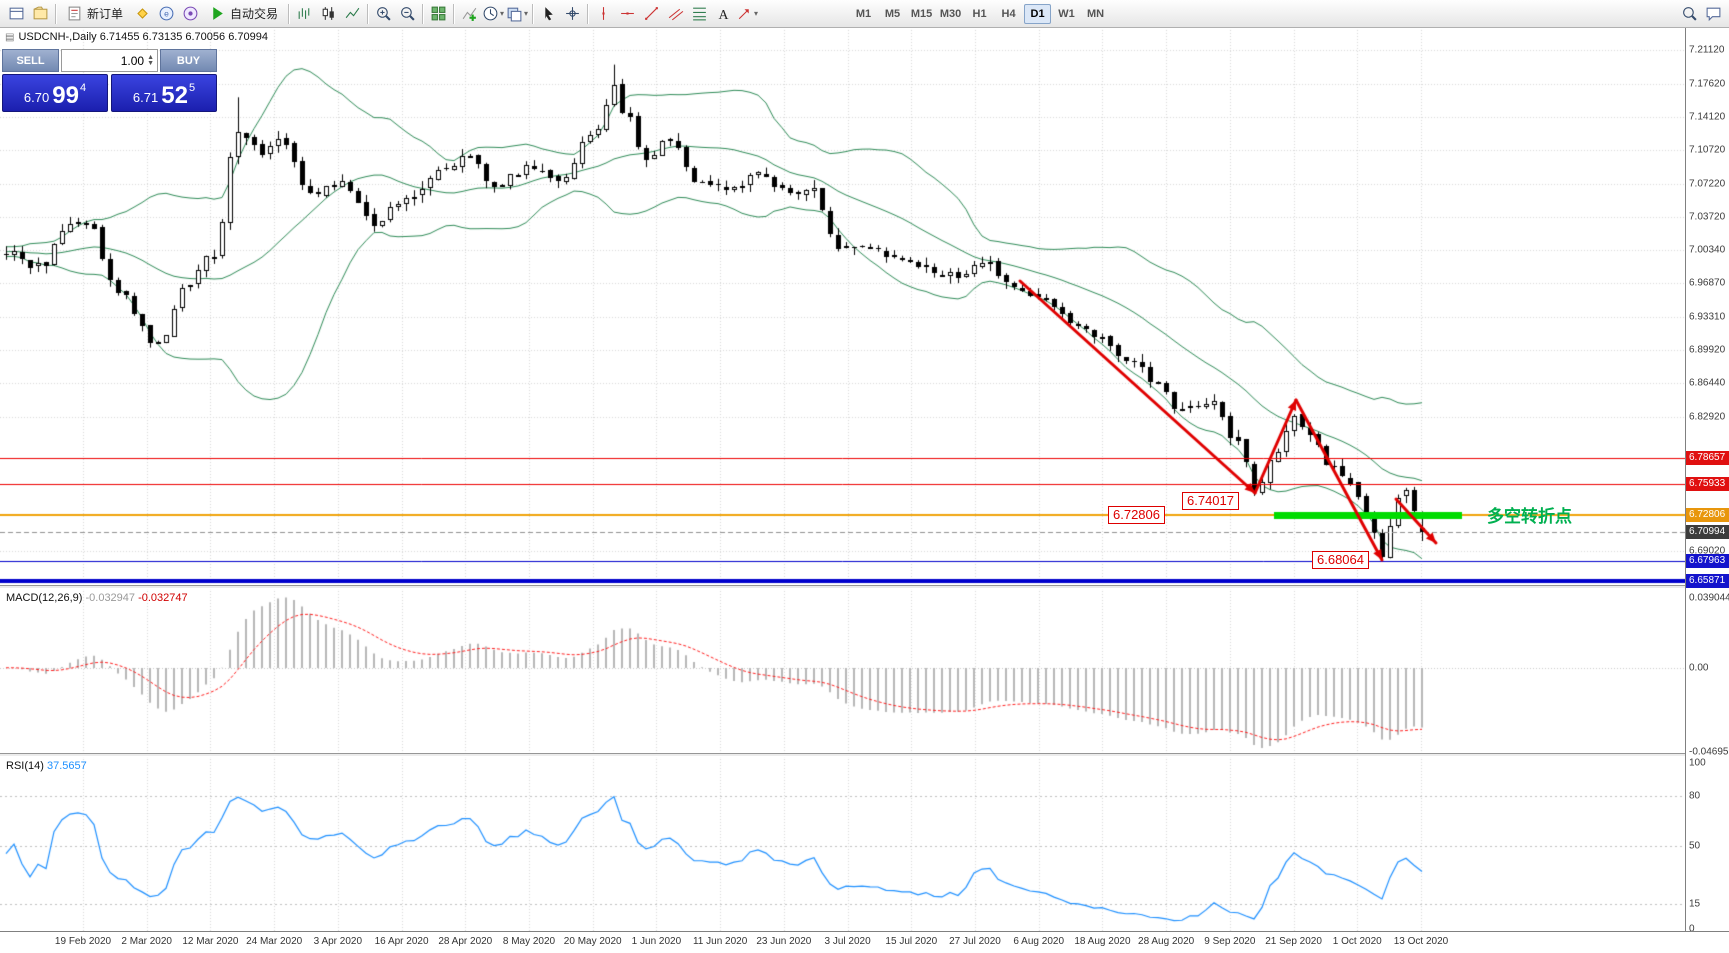 The image size is (1729, 953). Describe the element at coordinates (950, 14) in the screenshot. I see `timeframe-m30-button: M30` at that location.